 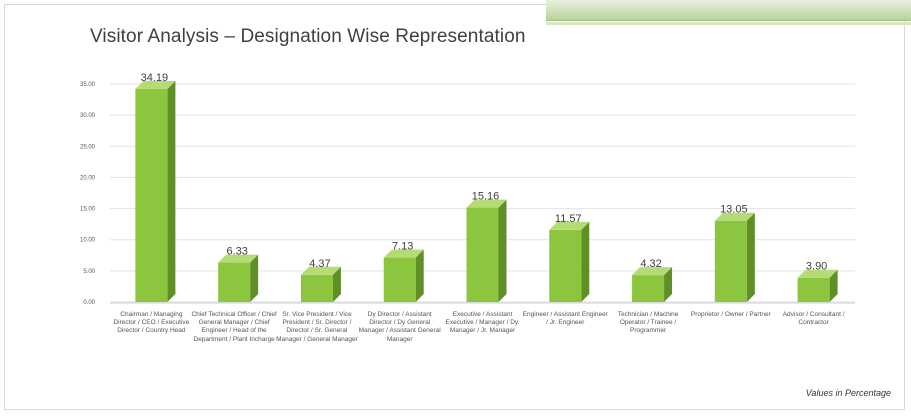 What do you see at coordinates (89, 303) in the screenshot?
I see `y-tick-label: 0.00` at bounding box center [89, 303].